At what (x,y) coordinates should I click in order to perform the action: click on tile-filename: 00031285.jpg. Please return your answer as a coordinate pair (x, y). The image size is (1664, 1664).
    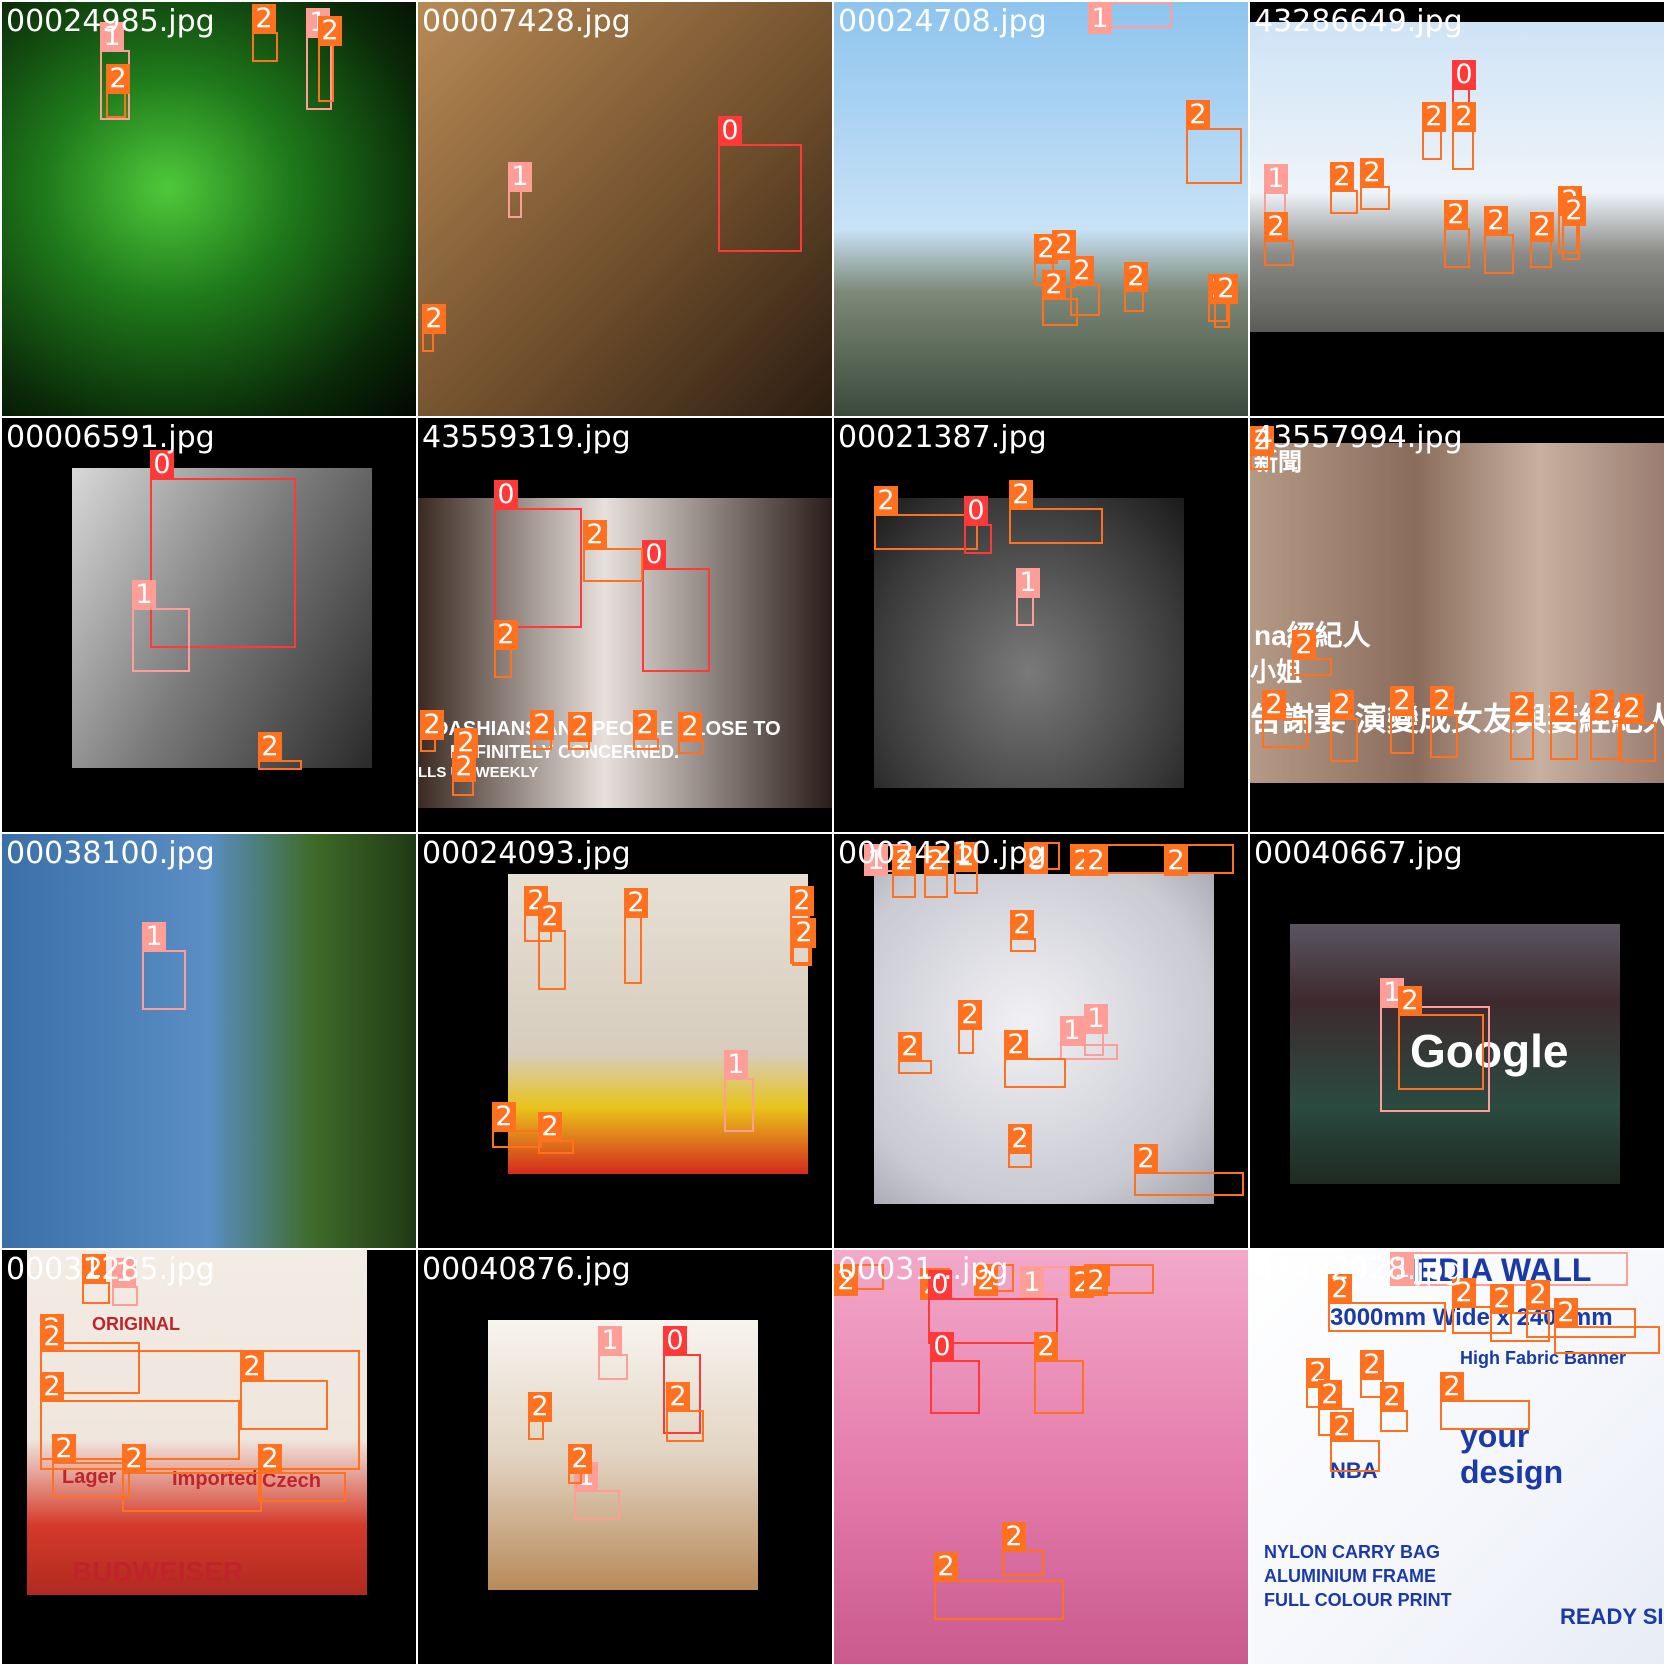
    Looking at the image, I should click on (110, 1269).